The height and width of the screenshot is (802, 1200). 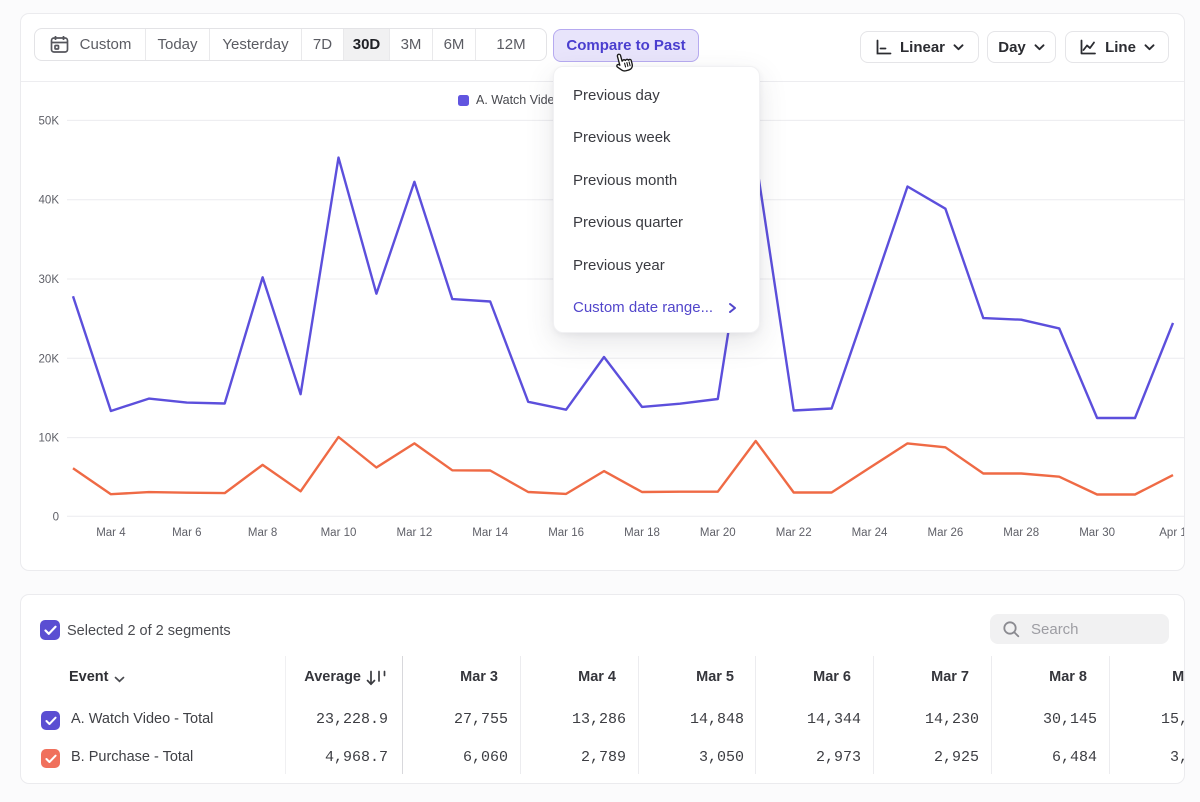 I want to click on svg-text: Mar 12, so click(x=415, y=533).